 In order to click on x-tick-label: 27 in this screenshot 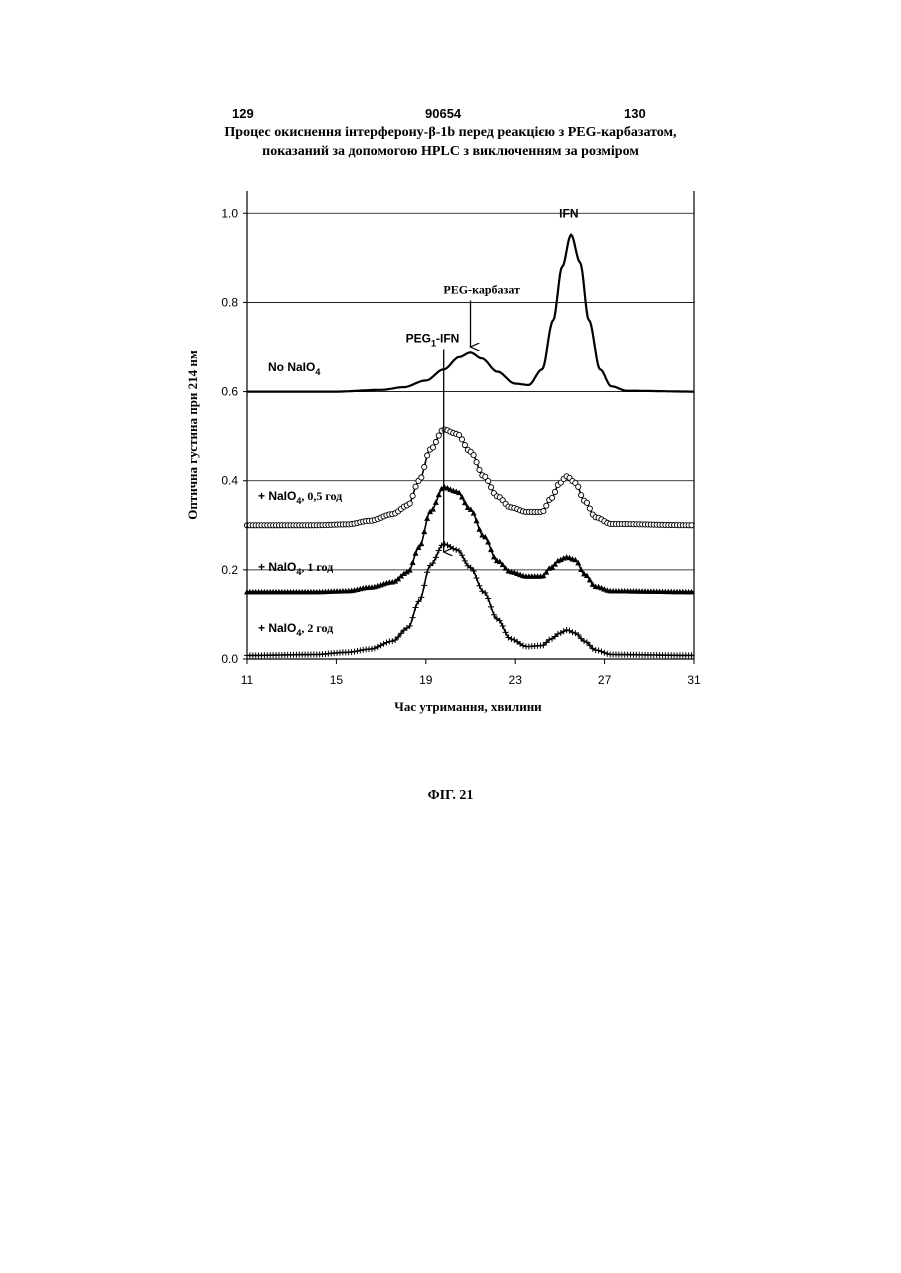, I will do `click(605, 680)`.